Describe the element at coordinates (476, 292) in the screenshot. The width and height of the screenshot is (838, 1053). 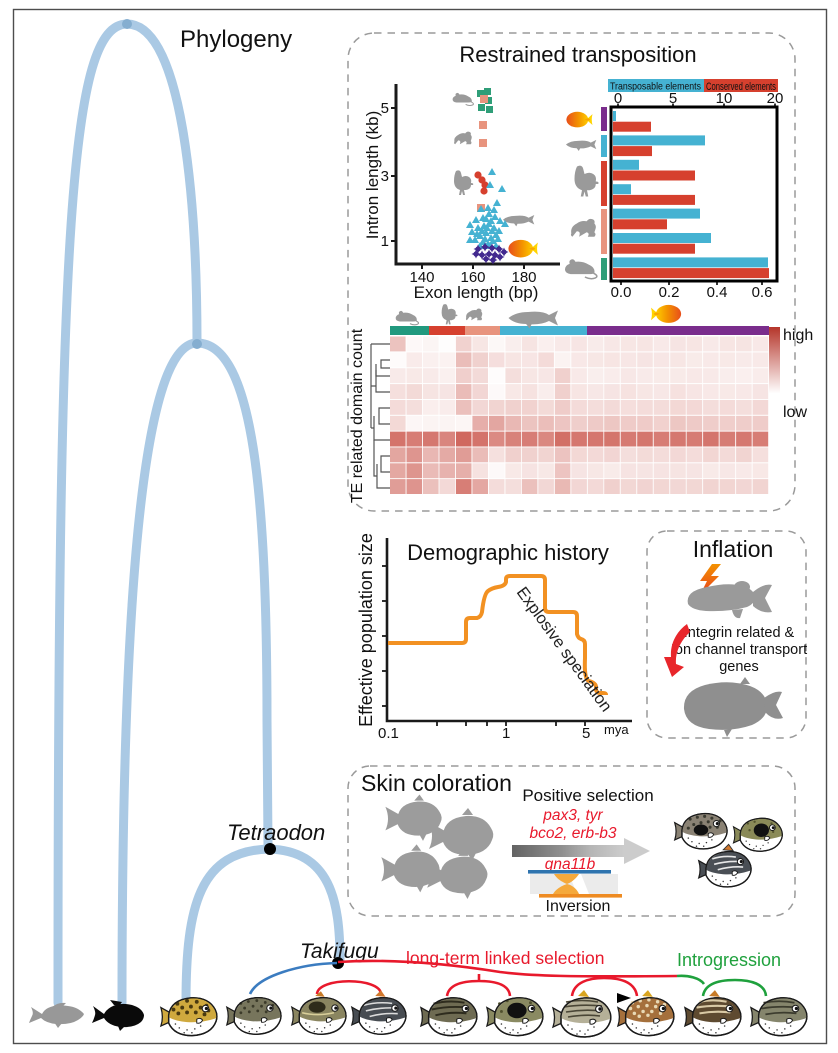
I see `svg-text: Exon length (bp)` at that location.